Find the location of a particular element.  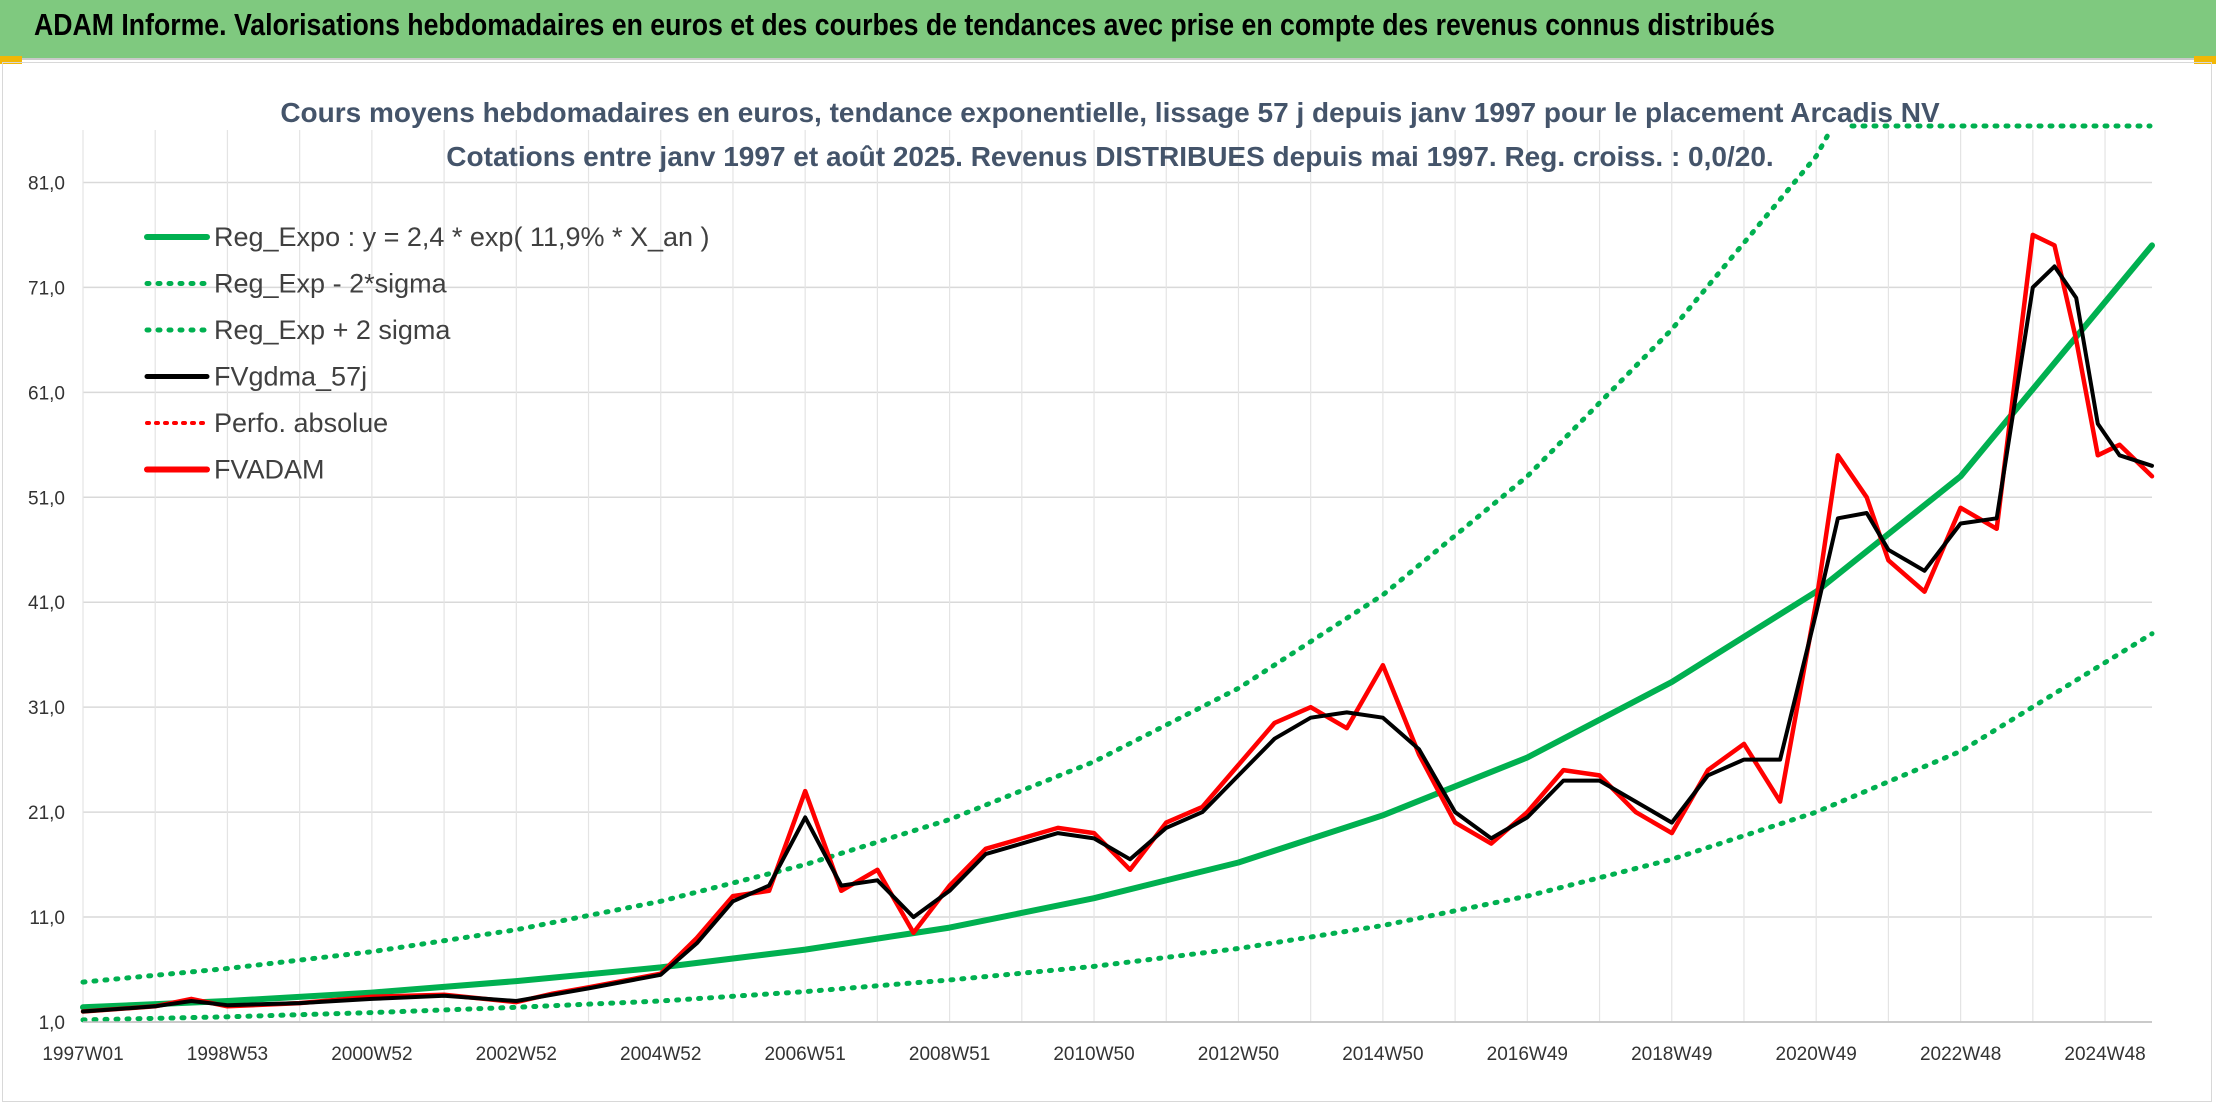

x-tick-label: 2010W50 is located at coordinates (1093, 1054).